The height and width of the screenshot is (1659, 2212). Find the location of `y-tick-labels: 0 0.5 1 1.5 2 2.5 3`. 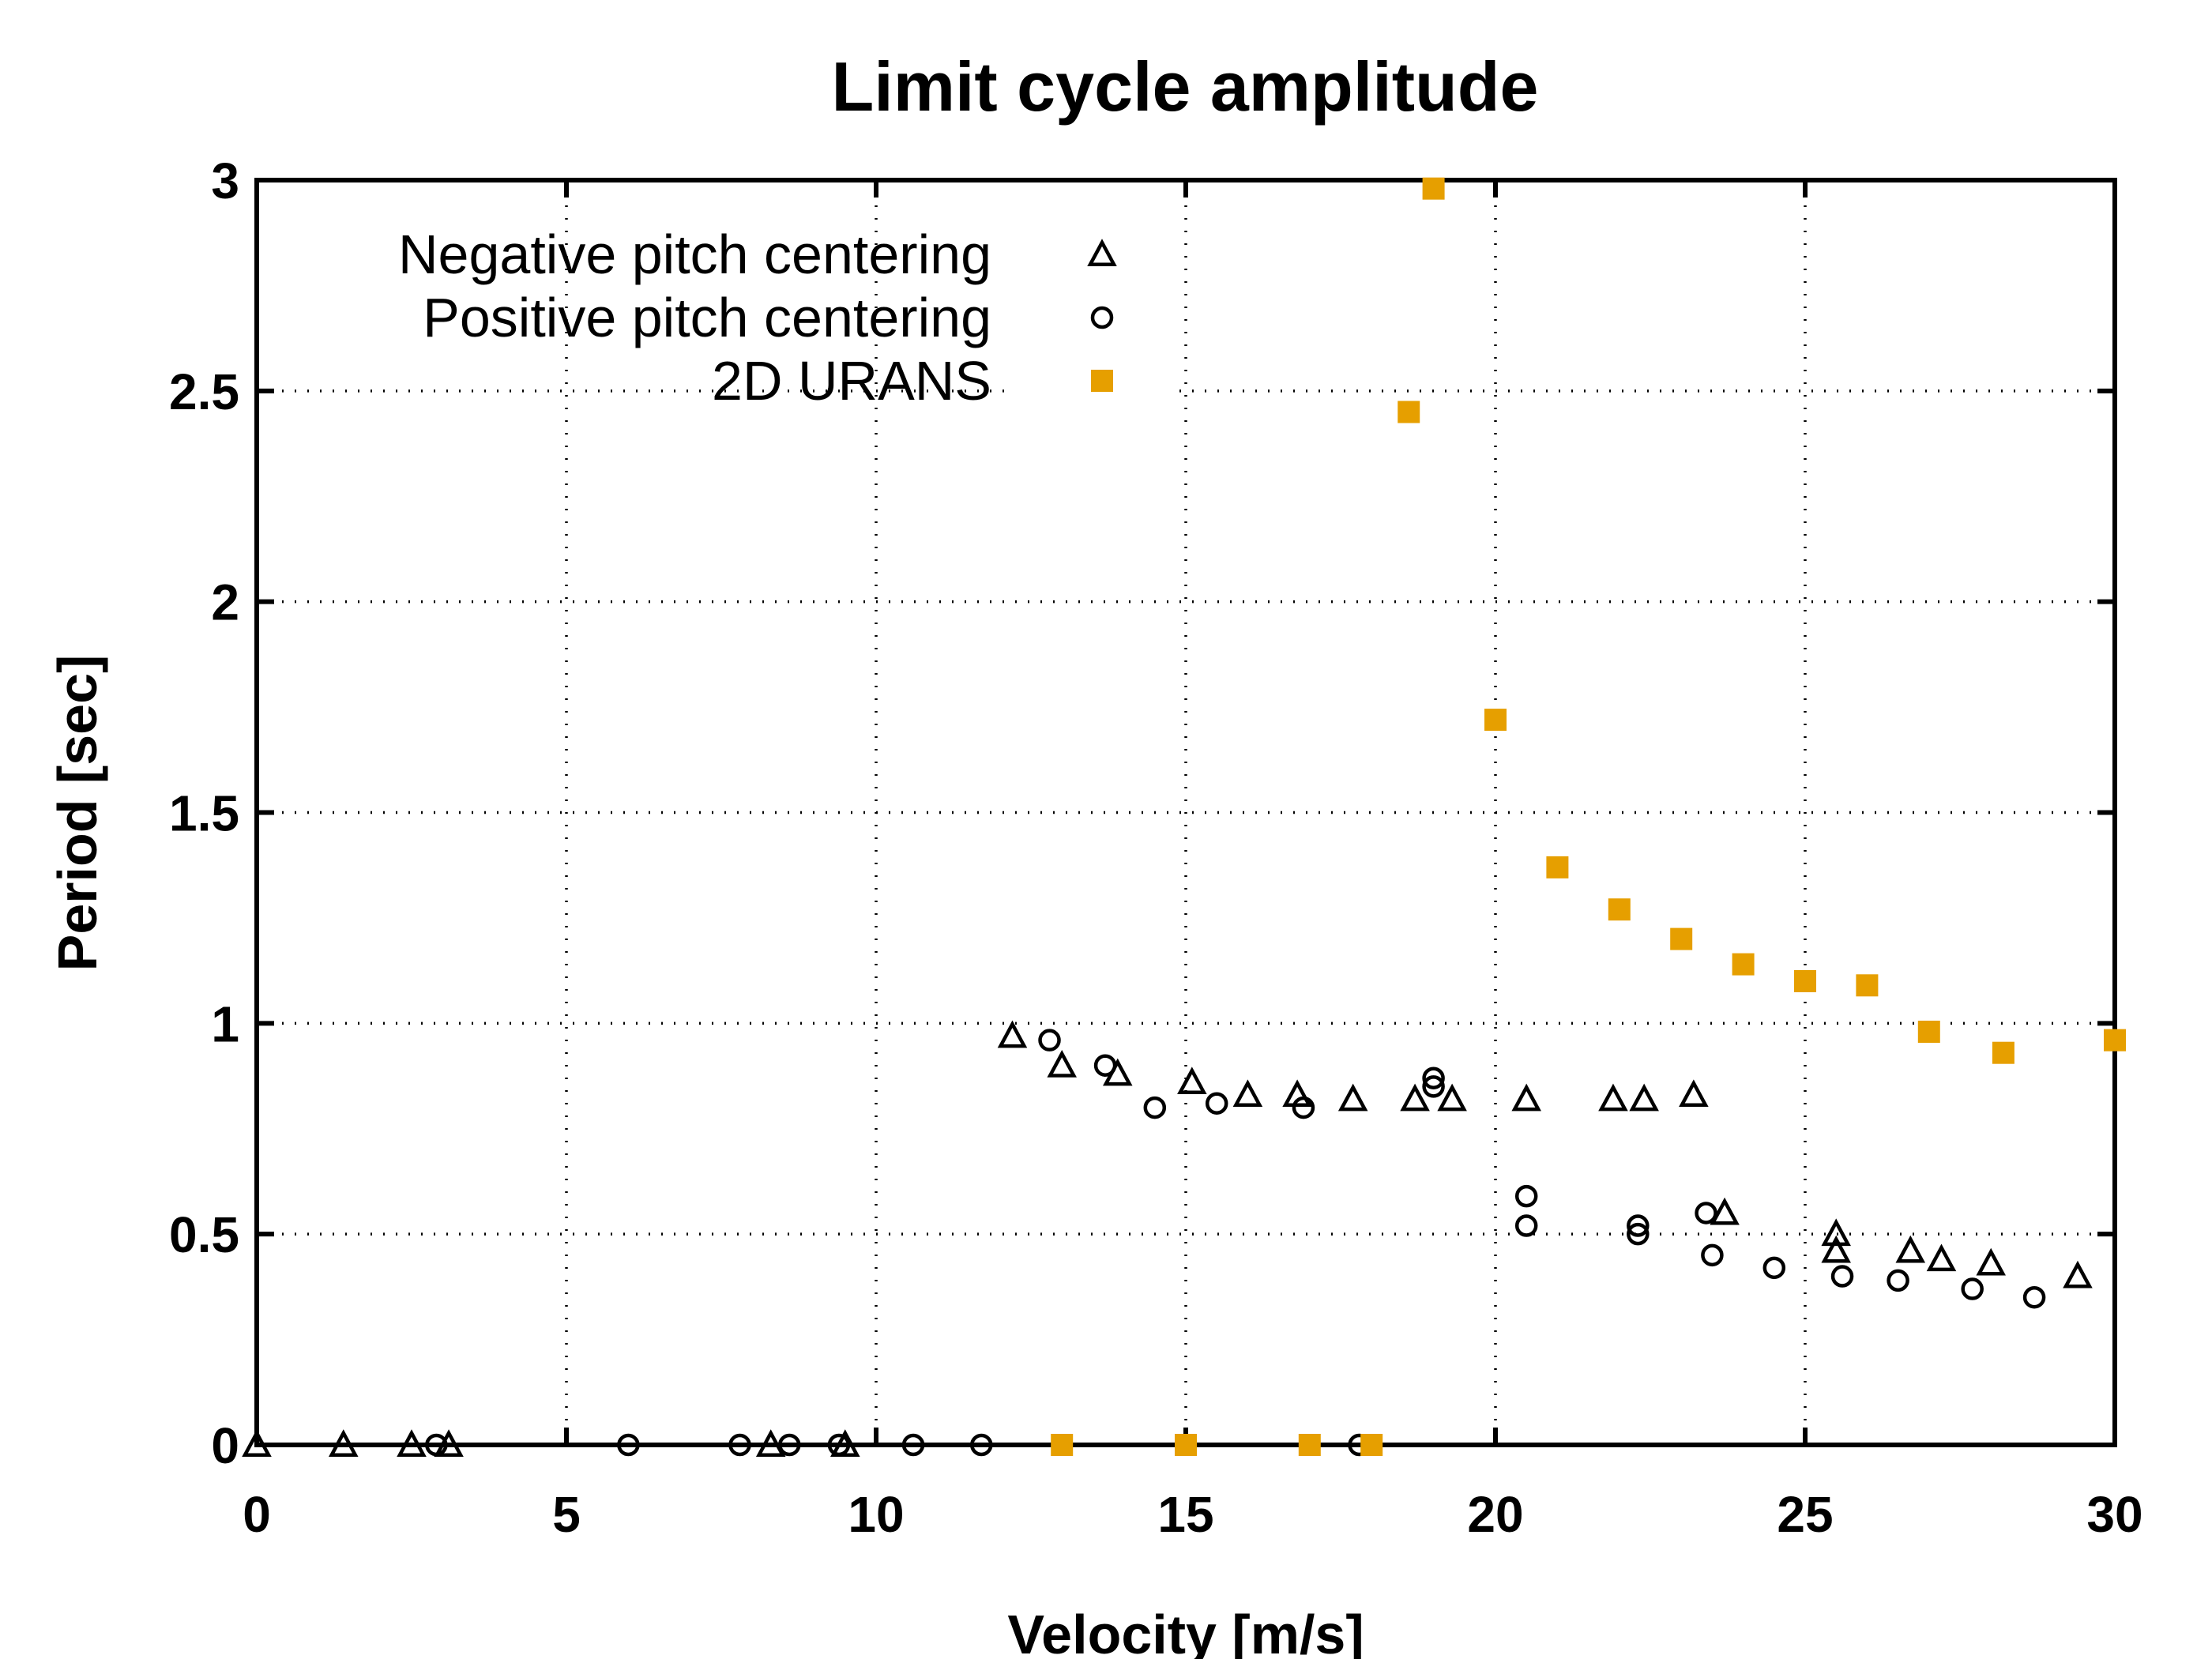

y-tick-labels: 0 0.5 1 1.5 2 2.5 3 is located at coordinates (204, 813).